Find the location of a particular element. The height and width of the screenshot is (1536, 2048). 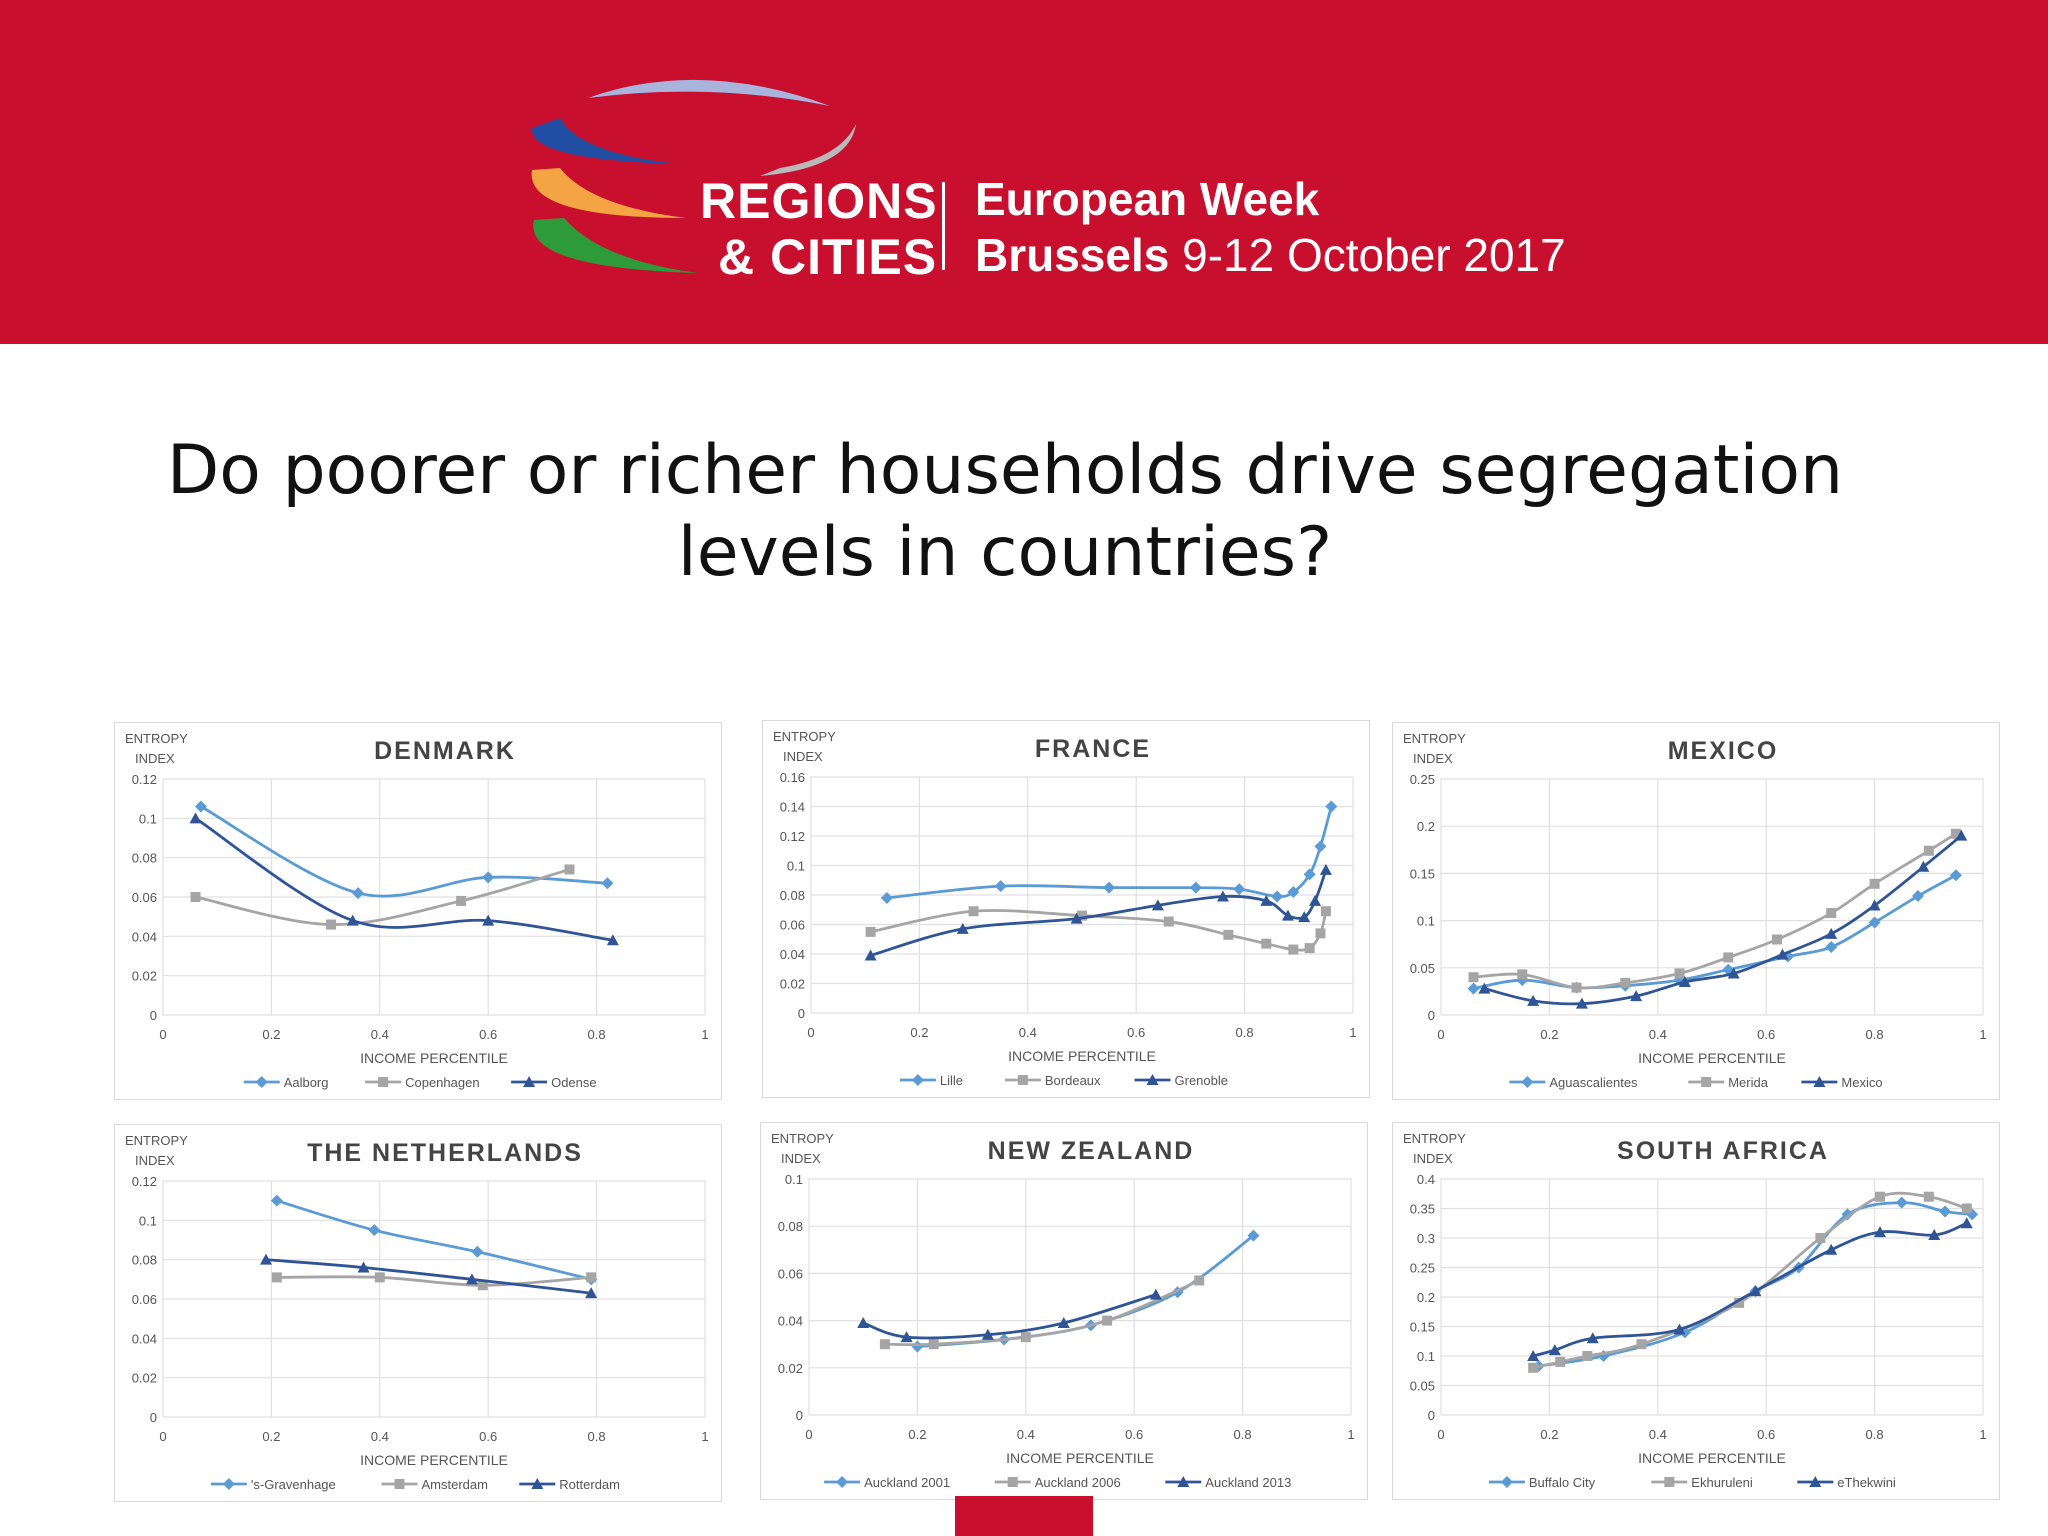

legend-item: Odense is located at coordinates (554, 1082).